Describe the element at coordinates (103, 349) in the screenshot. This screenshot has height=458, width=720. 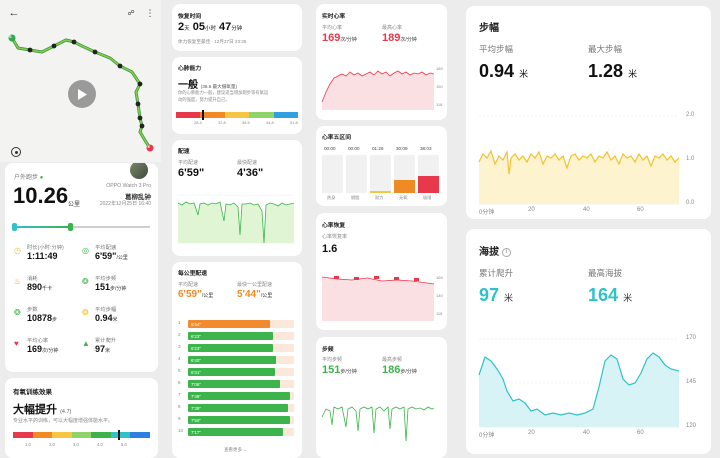
I see `metric-value: 97米` at that location.